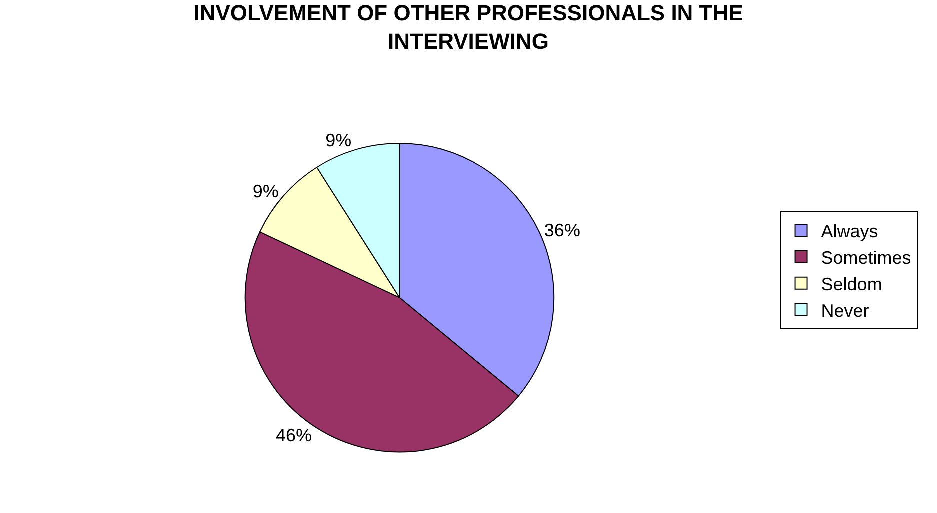 Image resolution: width=937 pixels, height=513 pixels. I want to click on data-label: 36%, so click(562, 230).